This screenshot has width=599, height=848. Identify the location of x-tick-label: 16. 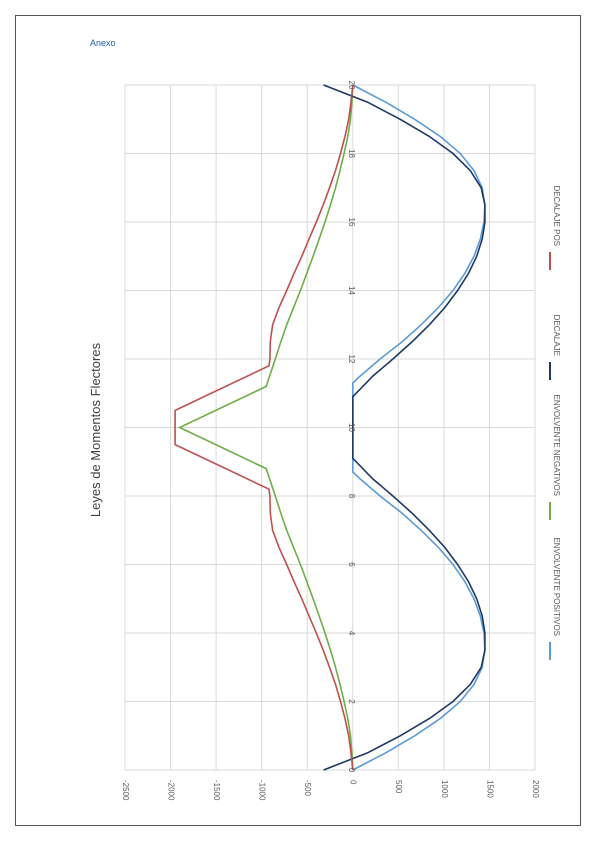
(351, 222).